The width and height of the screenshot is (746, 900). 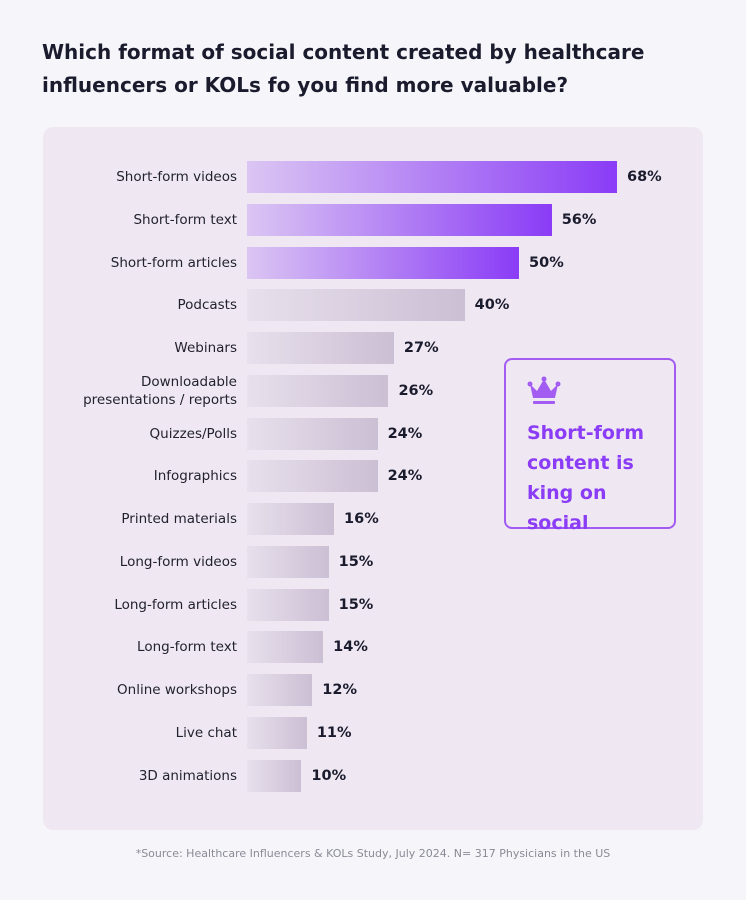 I want to click on annotation-box: Short-form content is king on social, so click(x=590, y=446).